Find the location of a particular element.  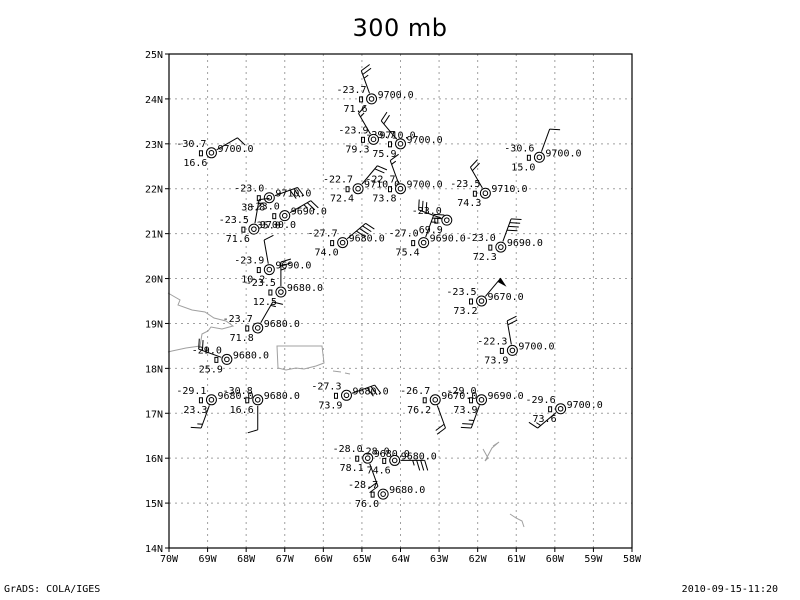

x-tick-label: 60W is located at coordinates (555, 559).